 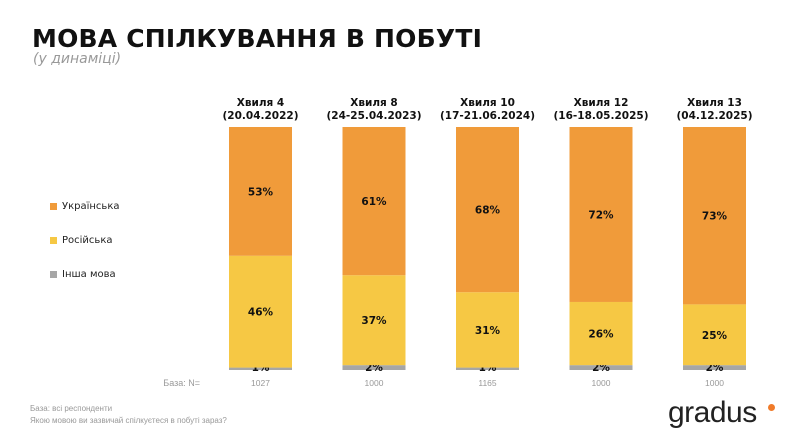 I want to click on data-label: 61%, so click(x=374, y=202).